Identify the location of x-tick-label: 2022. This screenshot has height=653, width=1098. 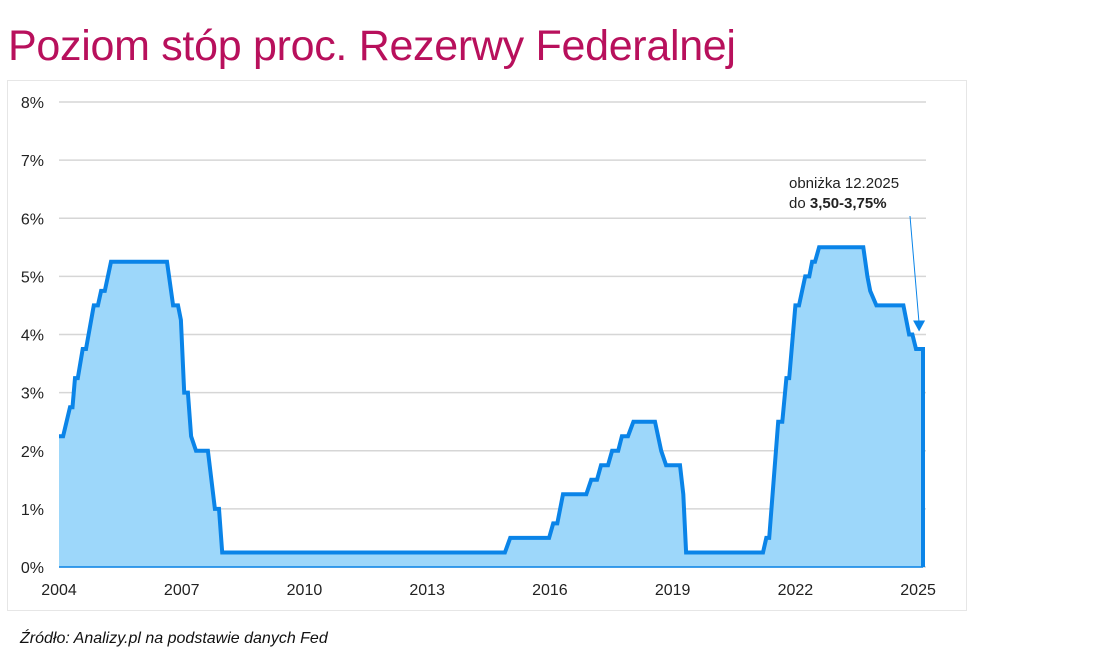
(796, 590).